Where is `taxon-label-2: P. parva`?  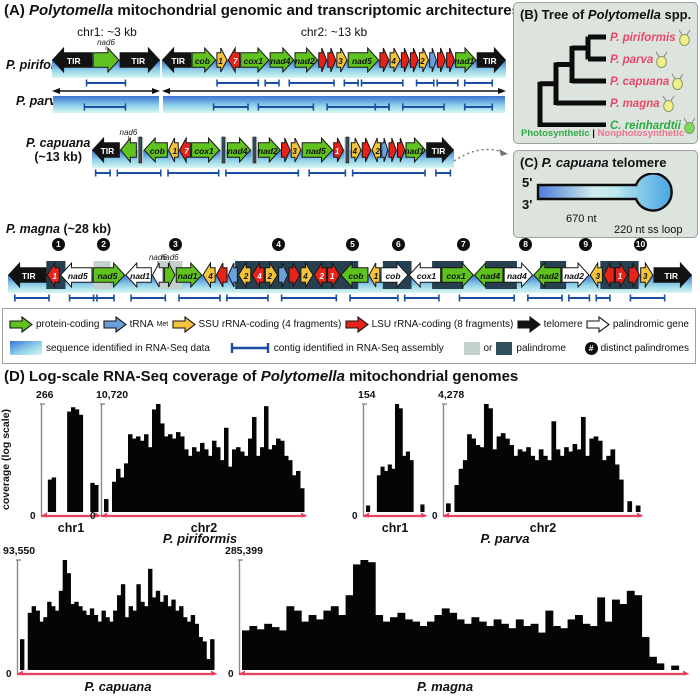 taxon-label-2: P. parva is located at coordinates (639, 59).